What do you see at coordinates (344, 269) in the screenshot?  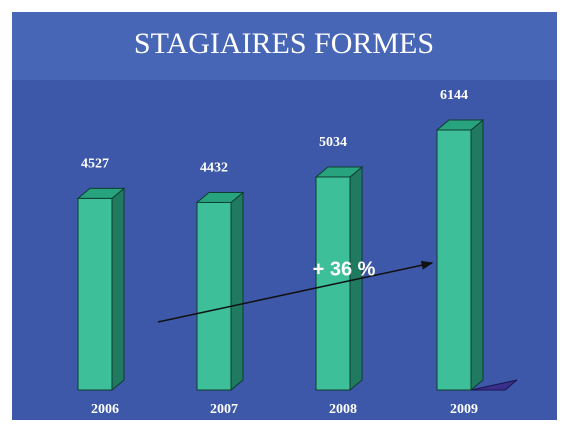 I see `annotation: + 36 %` at bounding box center [344, 269].